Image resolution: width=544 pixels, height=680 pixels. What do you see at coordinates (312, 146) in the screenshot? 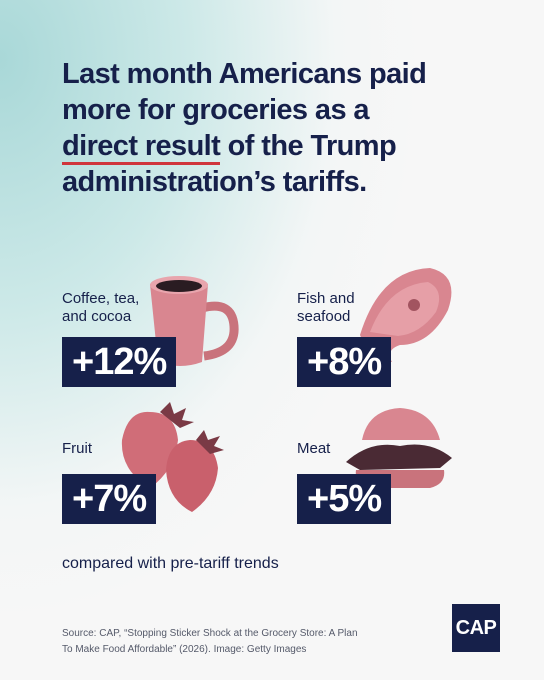
I see `headline-text: of the Trump` at bounding box center [312, 146].